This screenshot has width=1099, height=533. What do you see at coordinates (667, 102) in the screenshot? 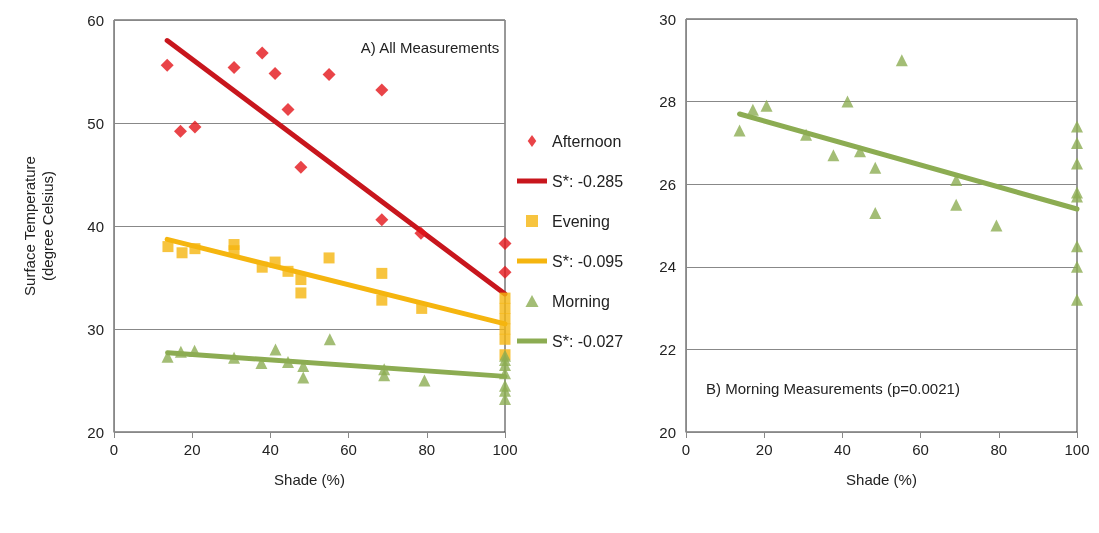
I see `y-tick-label: 28` at bounding box center [667, 102].